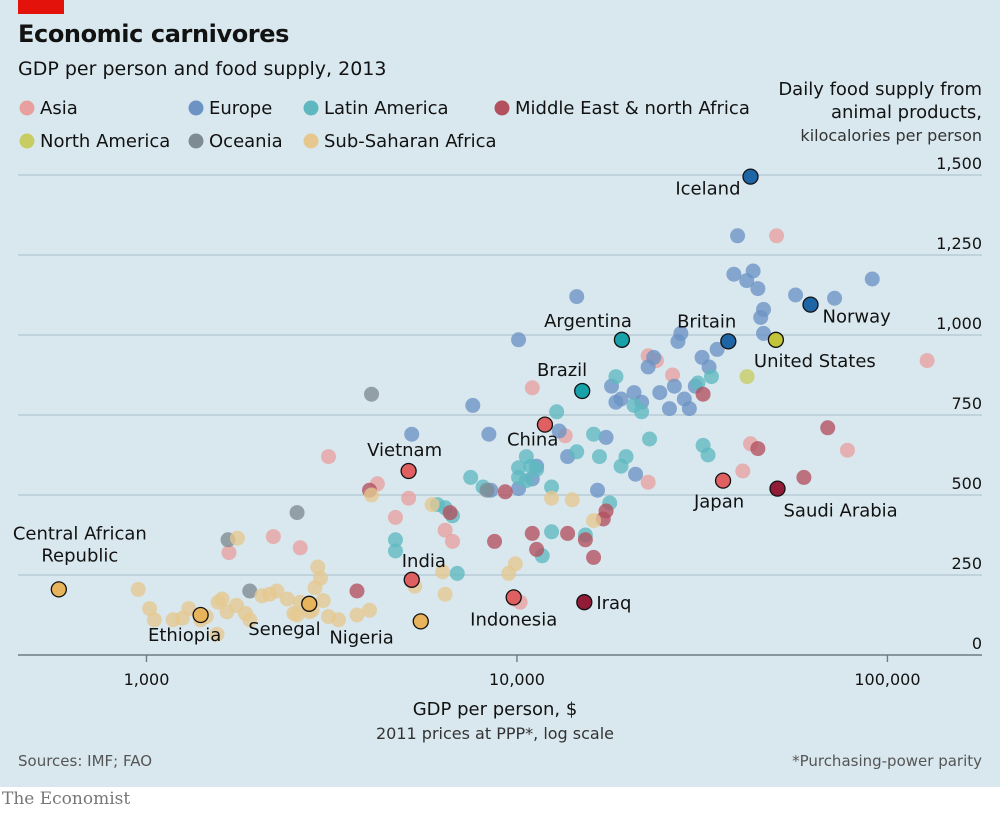 This screenshot has width=1000, height=814. Describe the element at coordinates (311, 141) in the screenshot. I see `legend-swatch-ssa` at that location.